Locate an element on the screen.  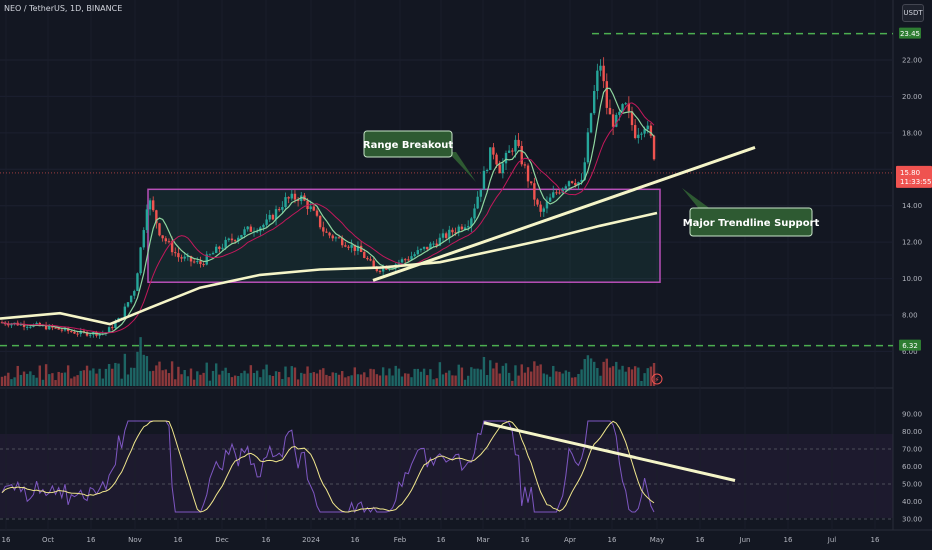
time-tick-label: Jun is located at coordinates (745, 540).